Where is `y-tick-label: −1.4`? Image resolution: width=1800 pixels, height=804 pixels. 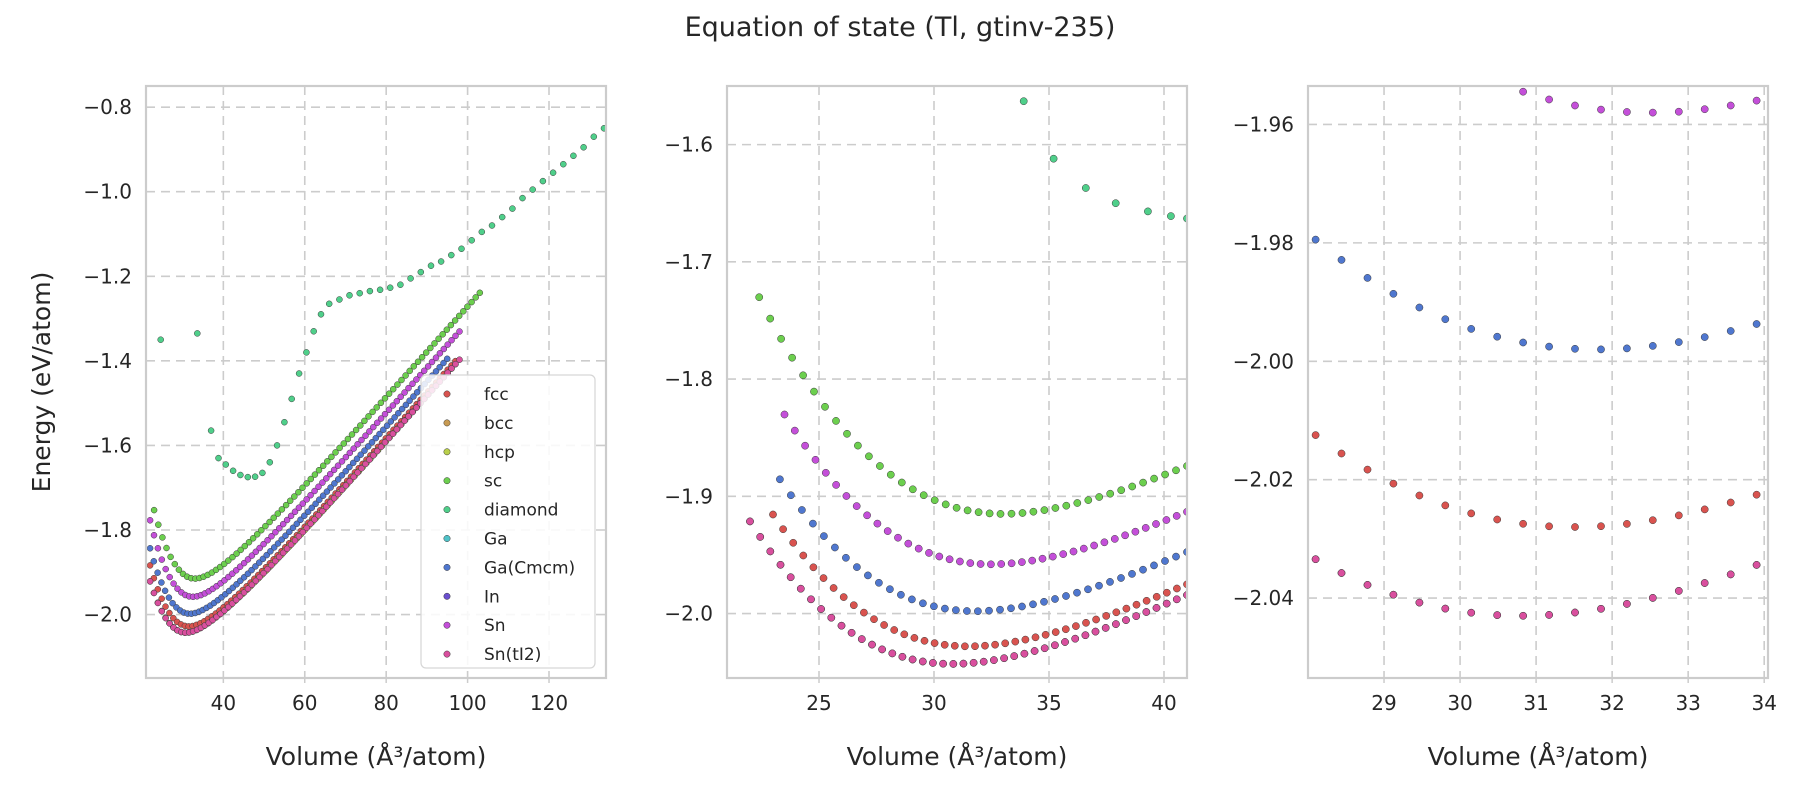
y-tick-label: −1.4 is located at coordinates (107, 361).